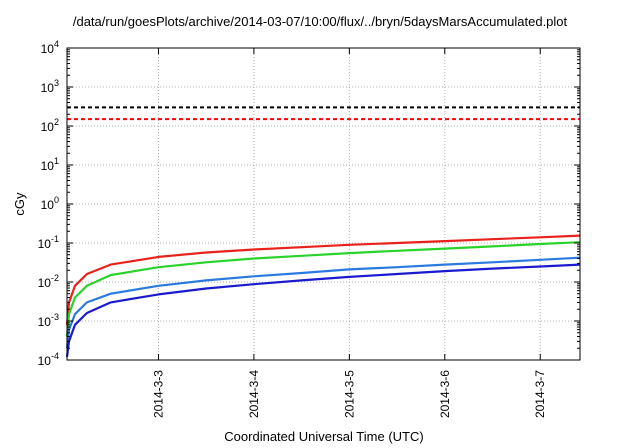 This screenshot has width=640, height=448. Describe the element at coordinates (48, 281) in the screenshot. I see `y-tick-label: 10⁻²` at that location.